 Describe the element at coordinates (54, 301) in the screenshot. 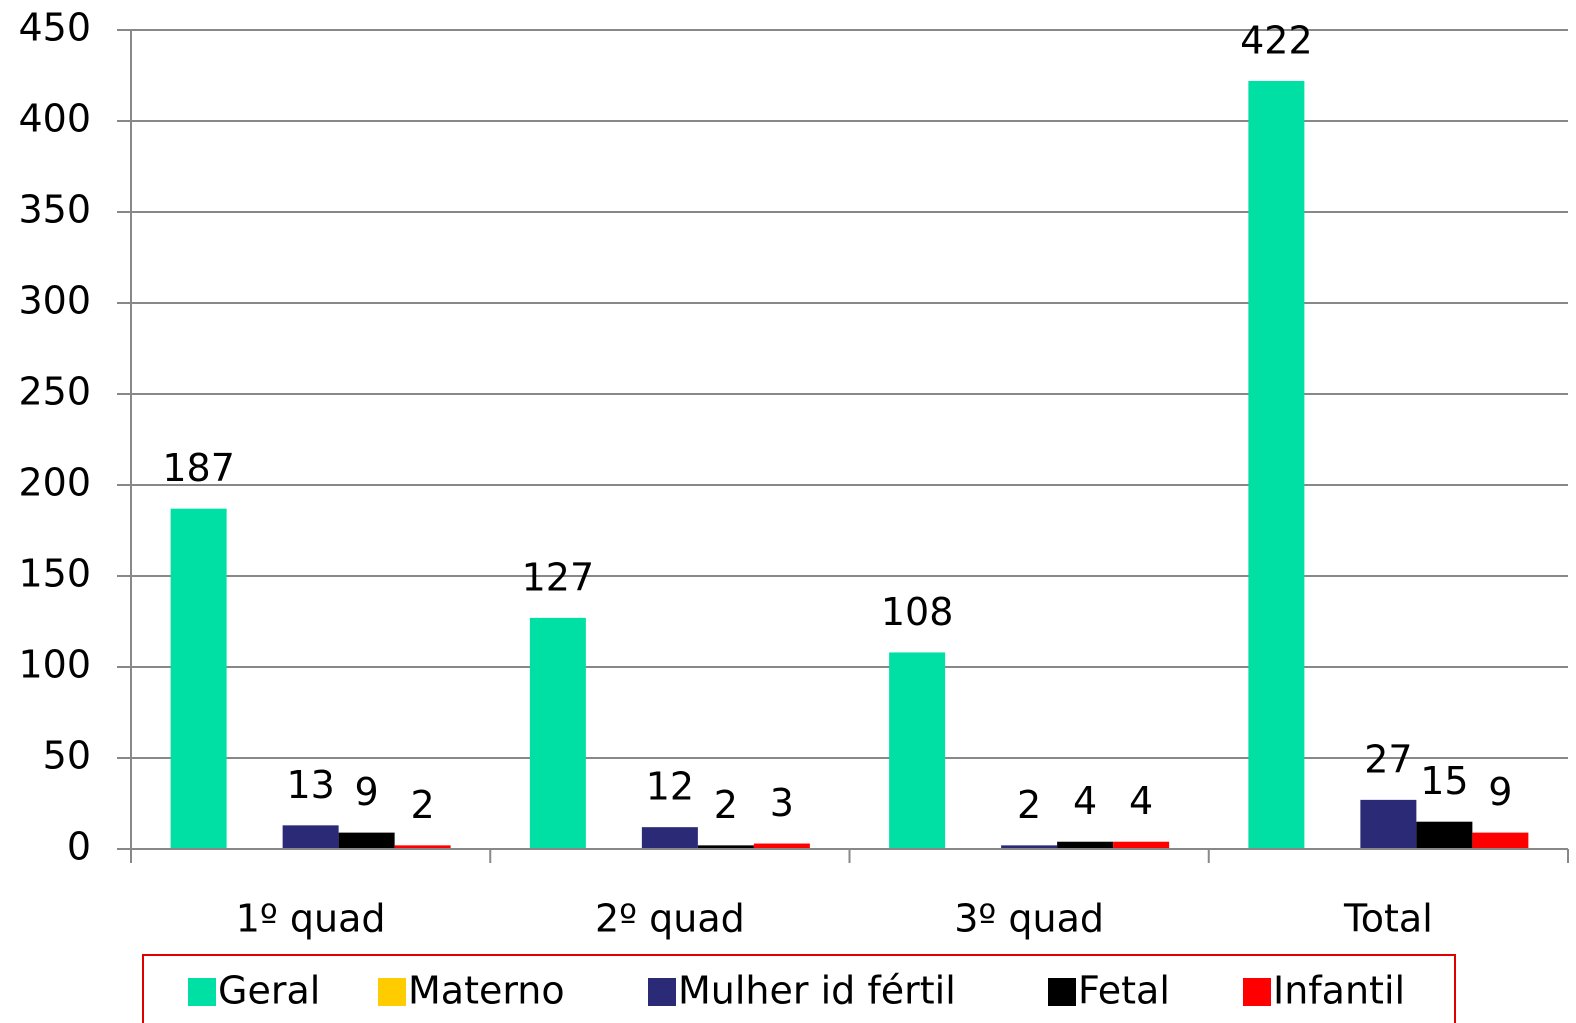

I see `y-tick-label: 300` at that location.